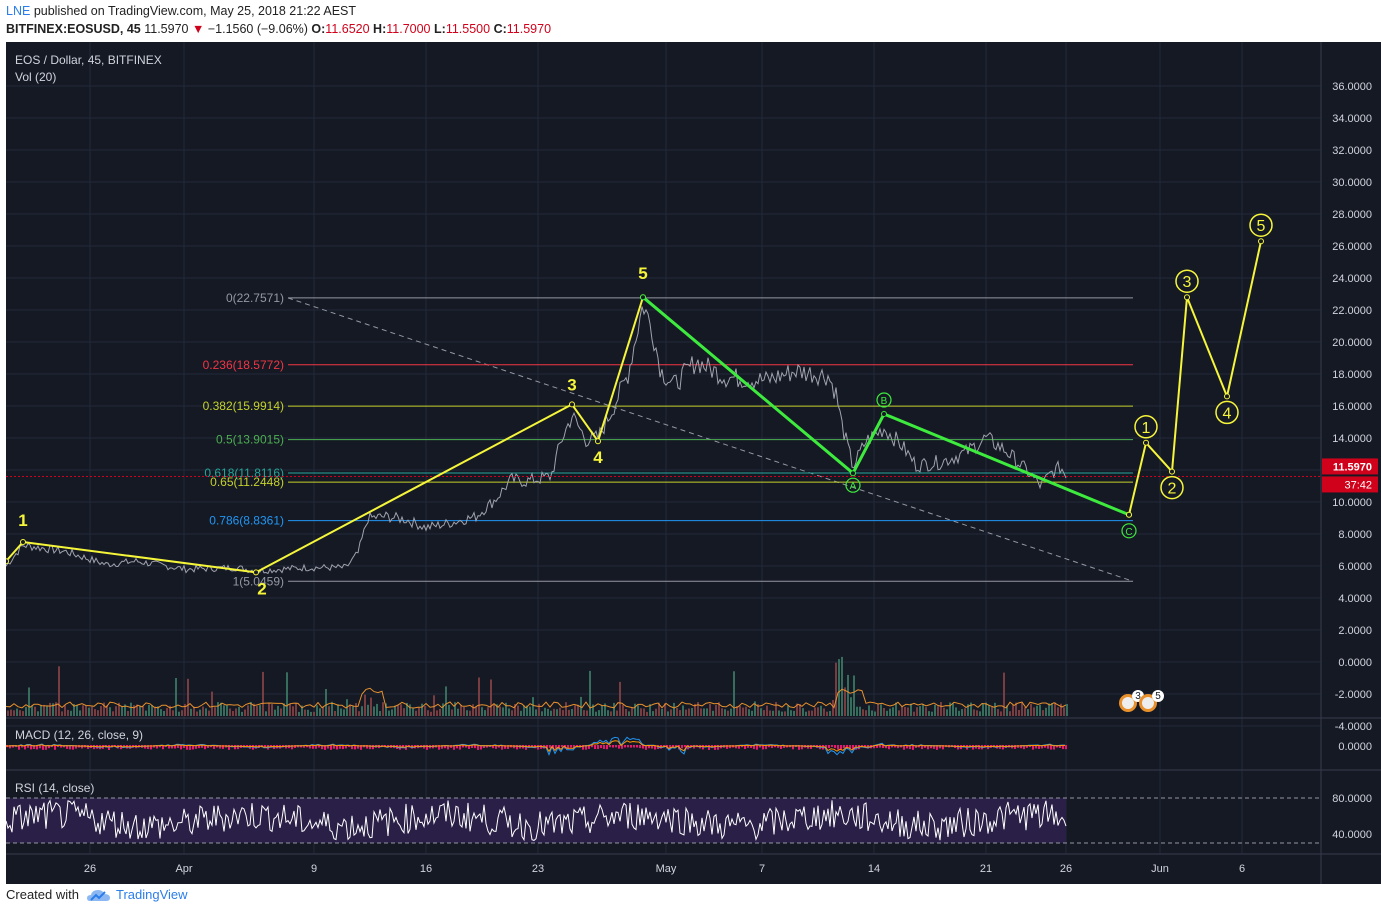 This screenshot has height=912, width=1381. I want to click on change-value: −1.1560 (−9.06%), so click(257, 29).